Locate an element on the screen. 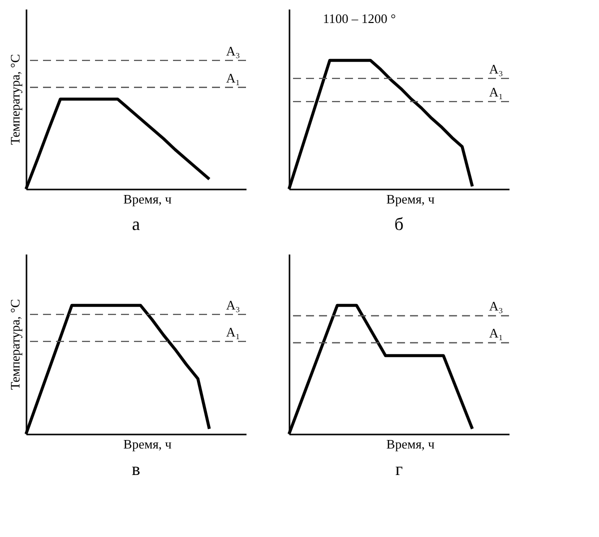  text: г is located at coordinates (399, 469).